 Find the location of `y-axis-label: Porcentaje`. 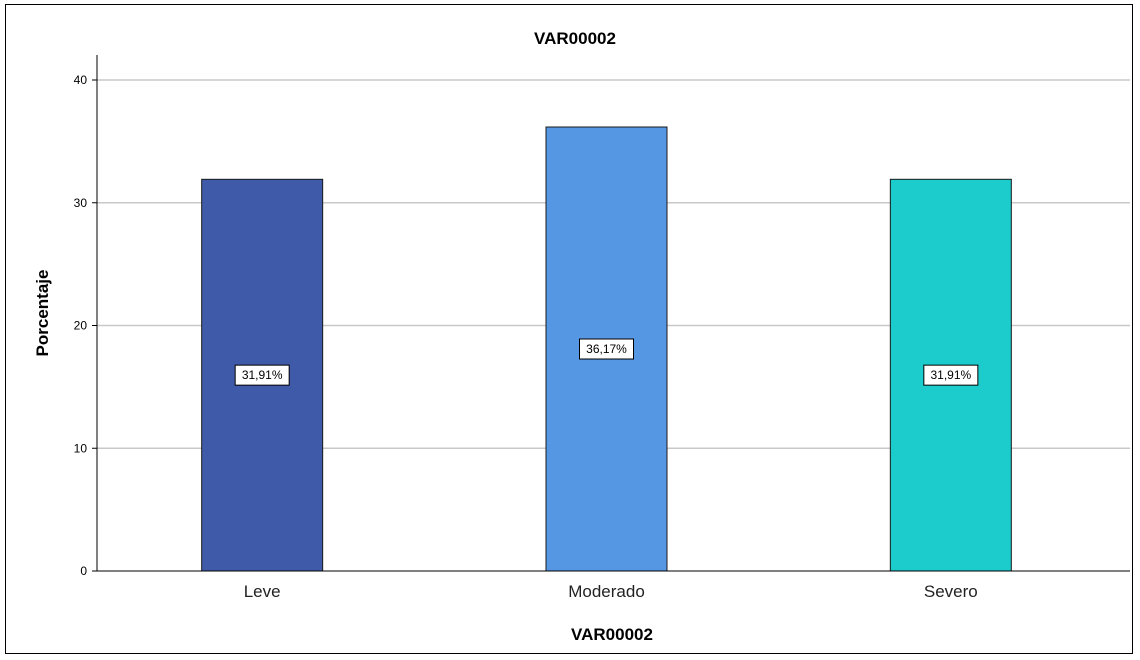

y-axis-label: Porcentaje is located at coordinates (42, 313).